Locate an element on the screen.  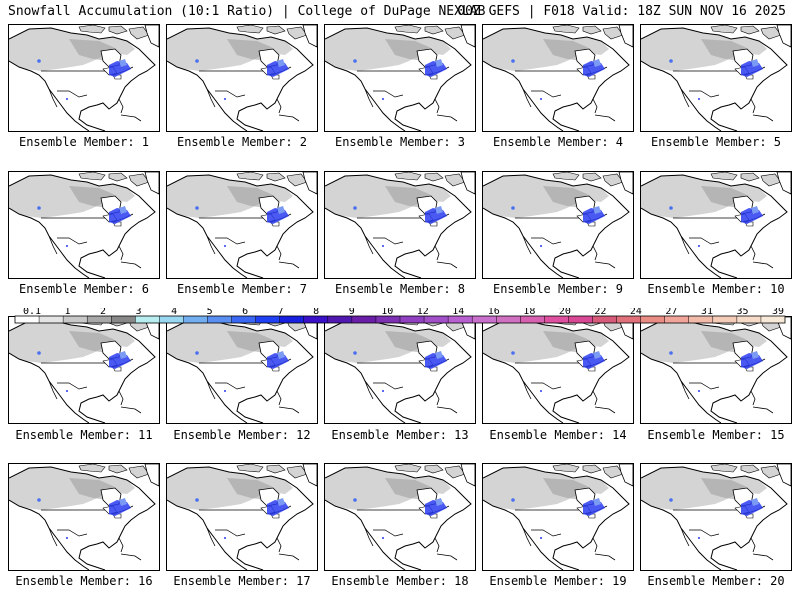
colorbar-tick-label: 1 is located at coordinates (68, 312).